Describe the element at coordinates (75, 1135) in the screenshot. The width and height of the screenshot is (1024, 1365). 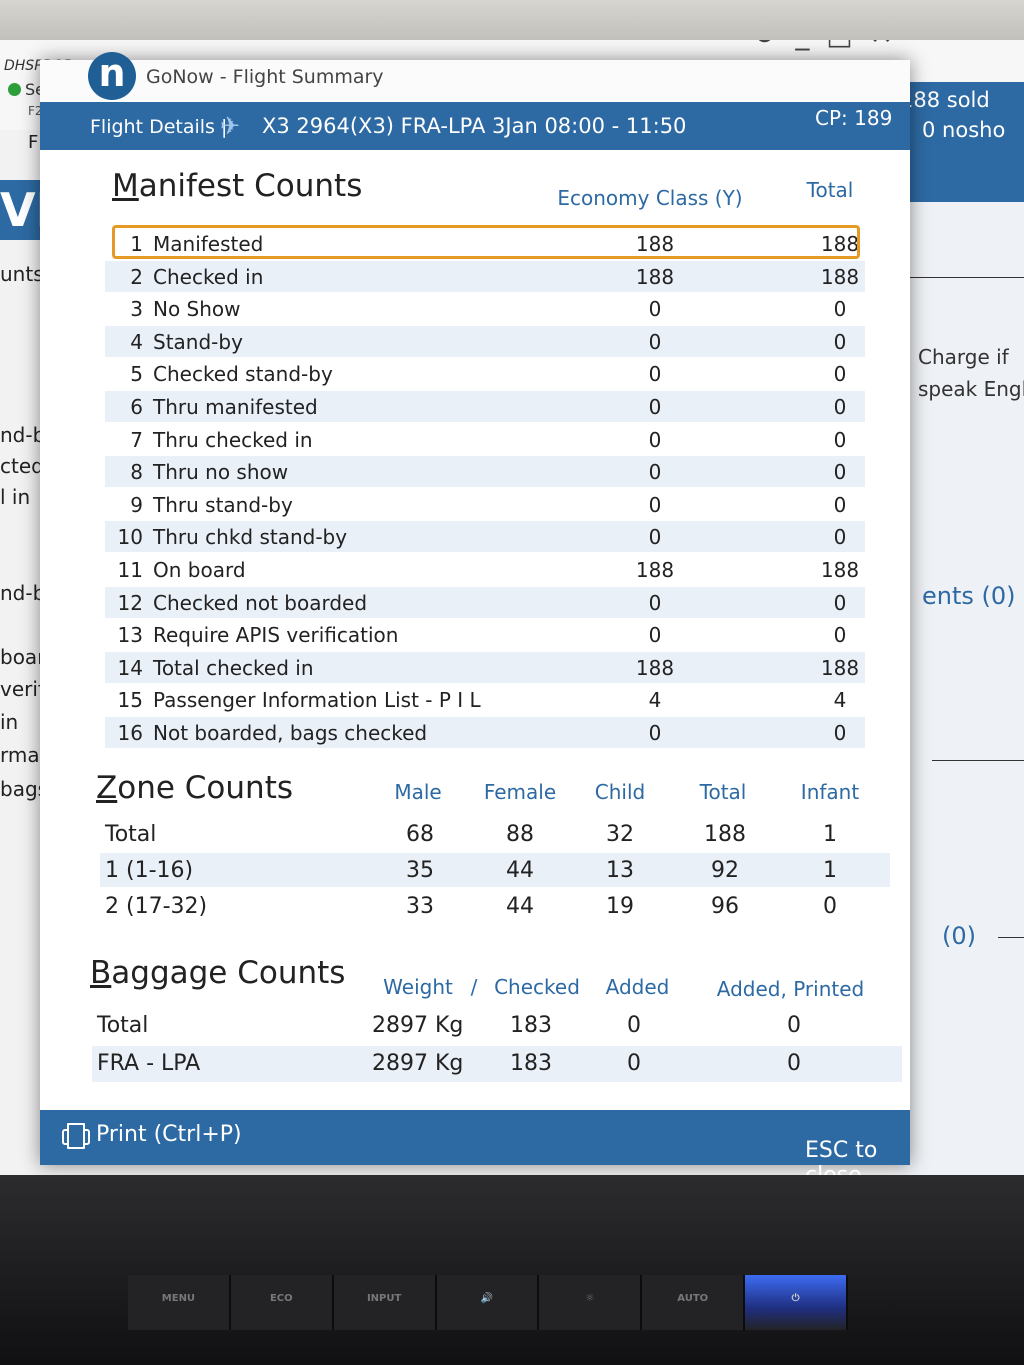
I see `printer-icon` at that location.